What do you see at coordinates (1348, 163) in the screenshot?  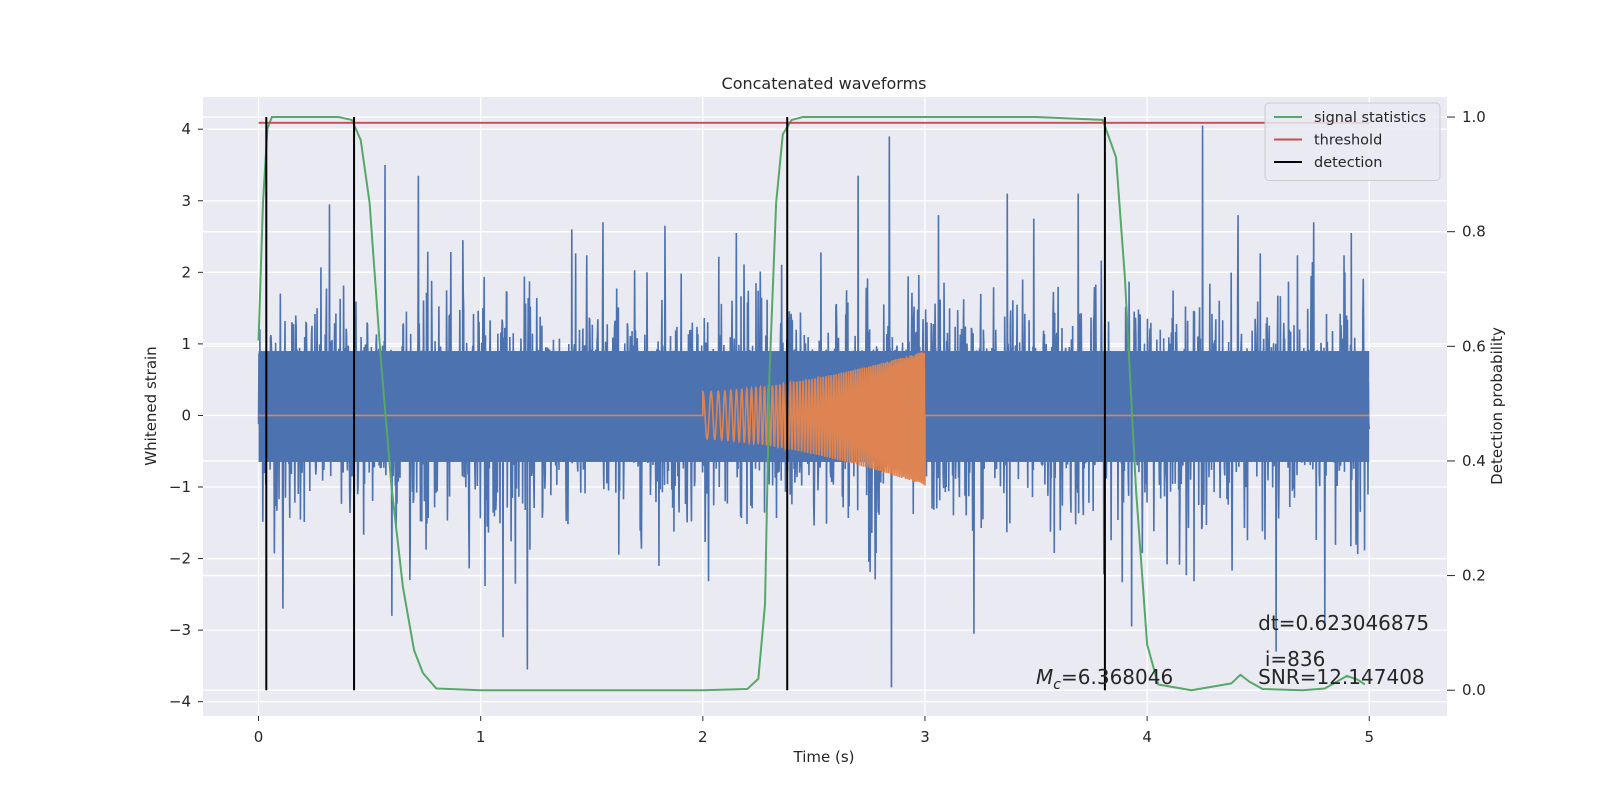 I see `legend-label-detection: detection` at bounding box center [1348, 163].